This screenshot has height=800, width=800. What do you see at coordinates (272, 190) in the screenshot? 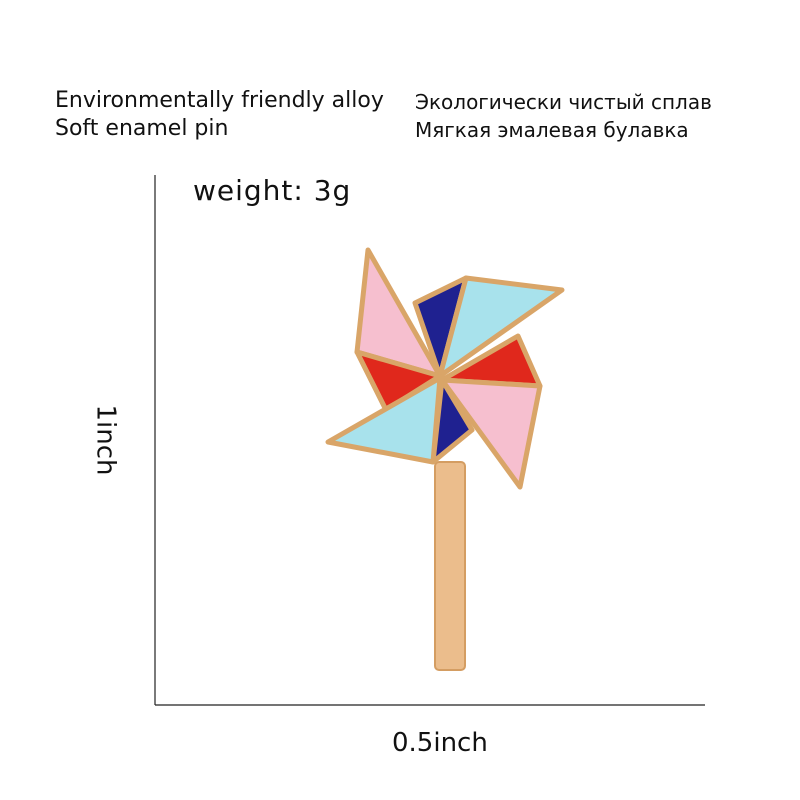
I see `weight-text: weight: 3g` at bounding box center [272, 190].